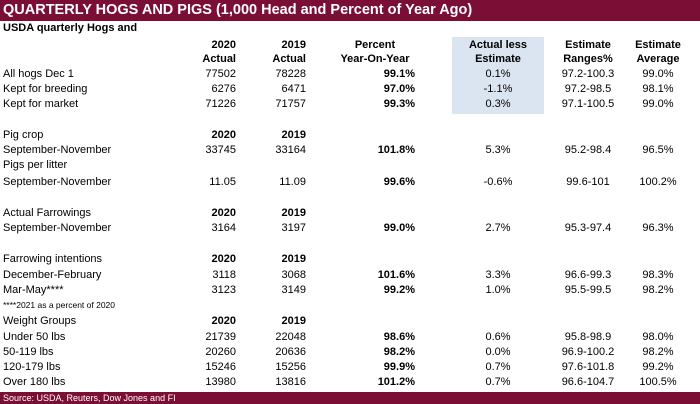 The height and width of the screenshot is (404, 700). Describe the element at coordinates (223, 89) in the screenshot. I see `value-2020: 6276` at that location.